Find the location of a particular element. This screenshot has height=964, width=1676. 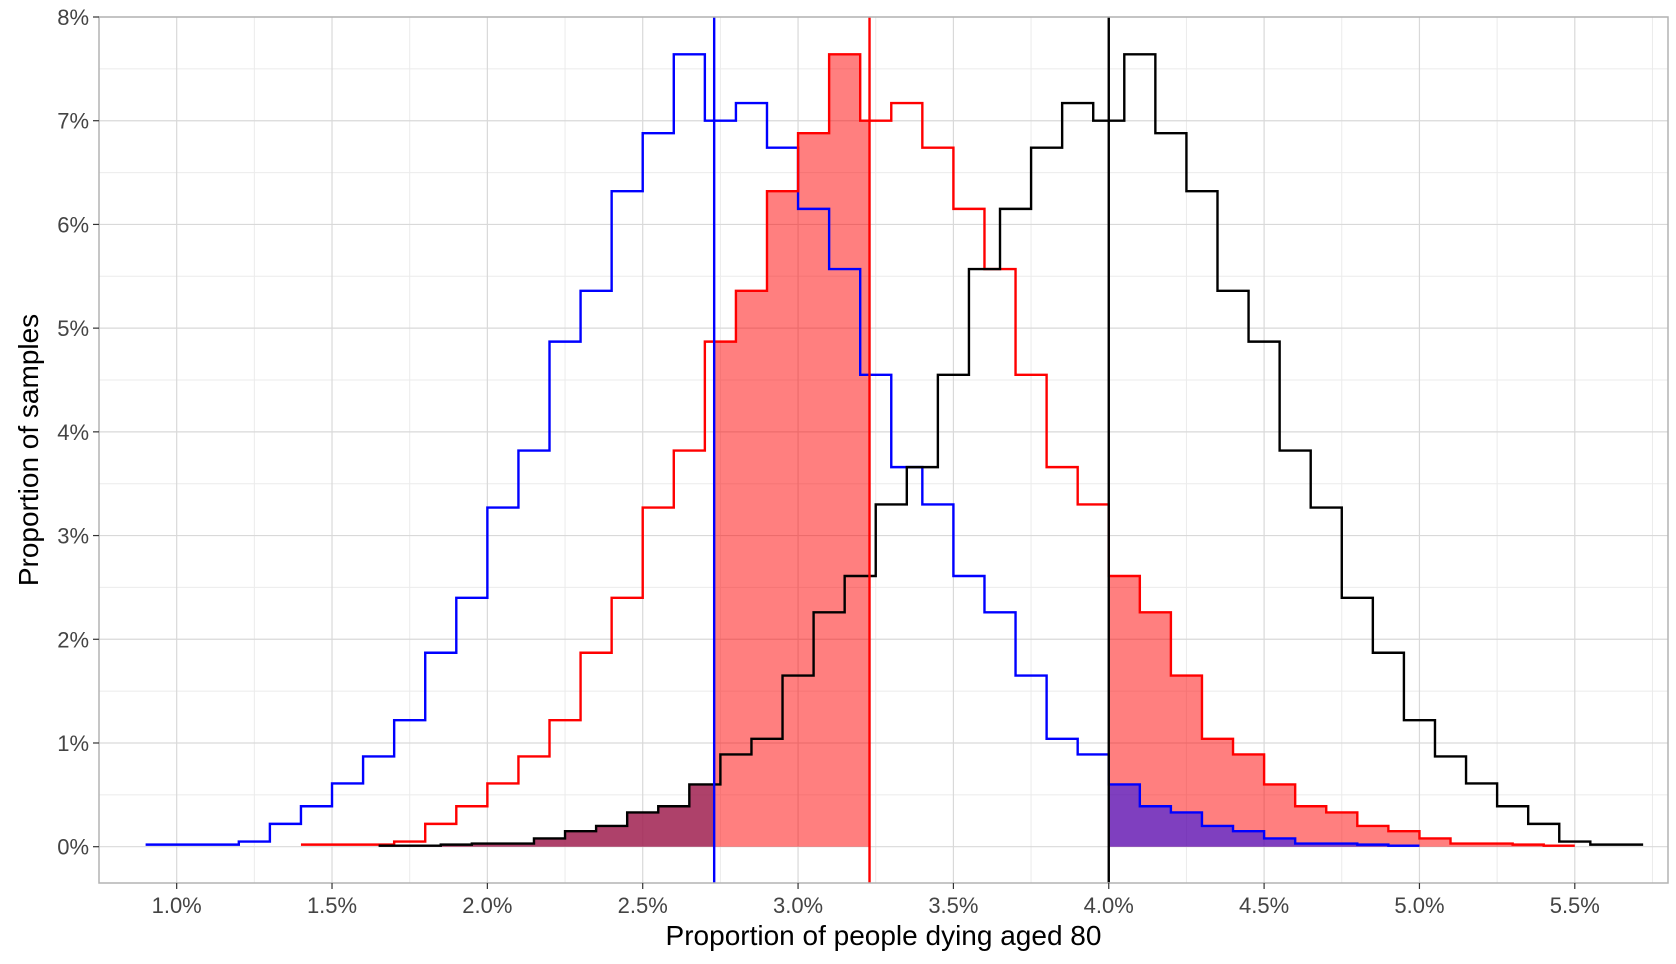

x-tick-label: 4.0% is located at coordinates (1109, 905).